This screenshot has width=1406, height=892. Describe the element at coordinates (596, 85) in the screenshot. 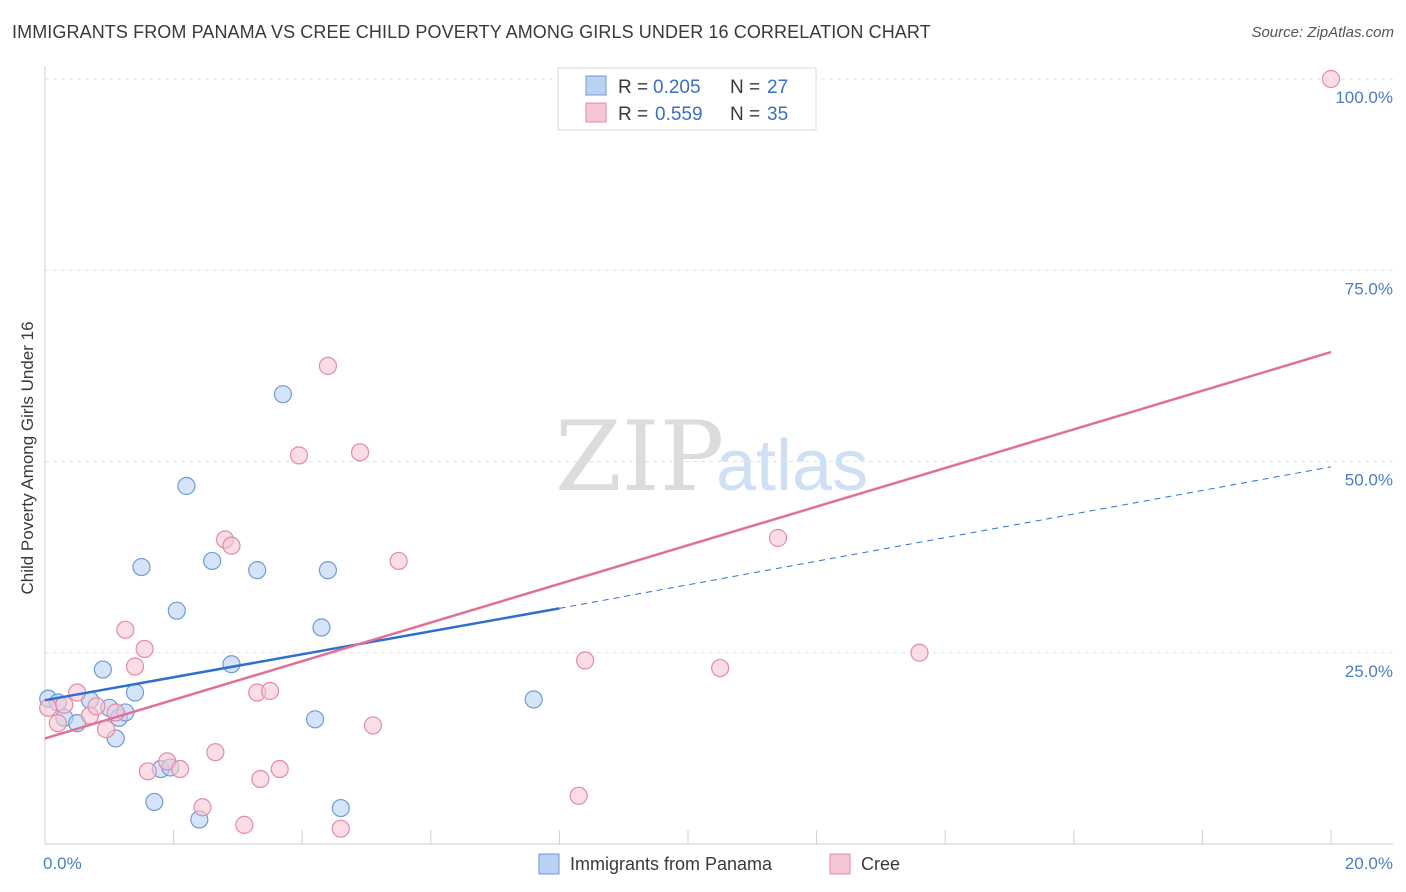

I see `legend-swatch-panama` at that location.